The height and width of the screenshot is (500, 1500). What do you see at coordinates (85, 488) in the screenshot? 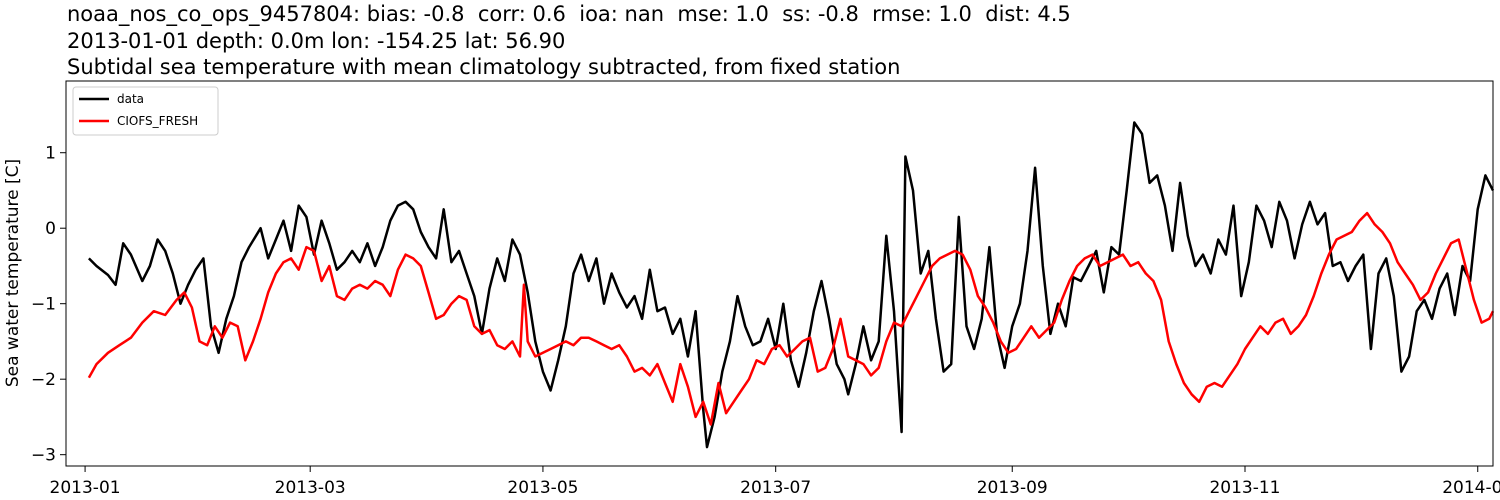
I see `x-tick-label: 2013-01` at bounding box center [85, 488].